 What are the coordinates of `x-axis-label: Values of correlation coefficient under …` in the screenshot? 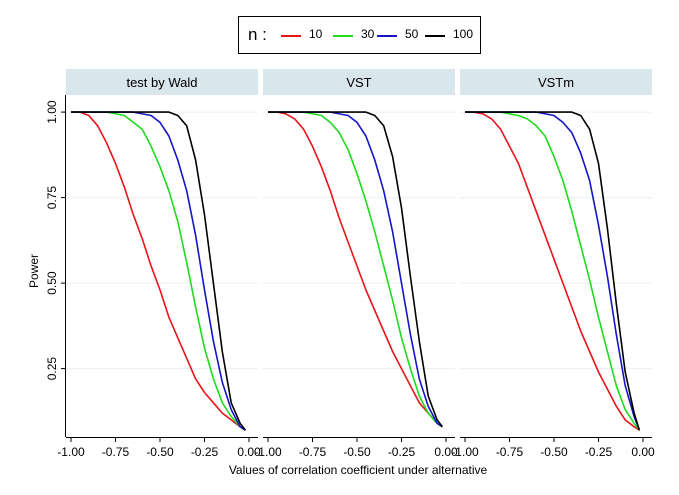 It's located at (358, 470).